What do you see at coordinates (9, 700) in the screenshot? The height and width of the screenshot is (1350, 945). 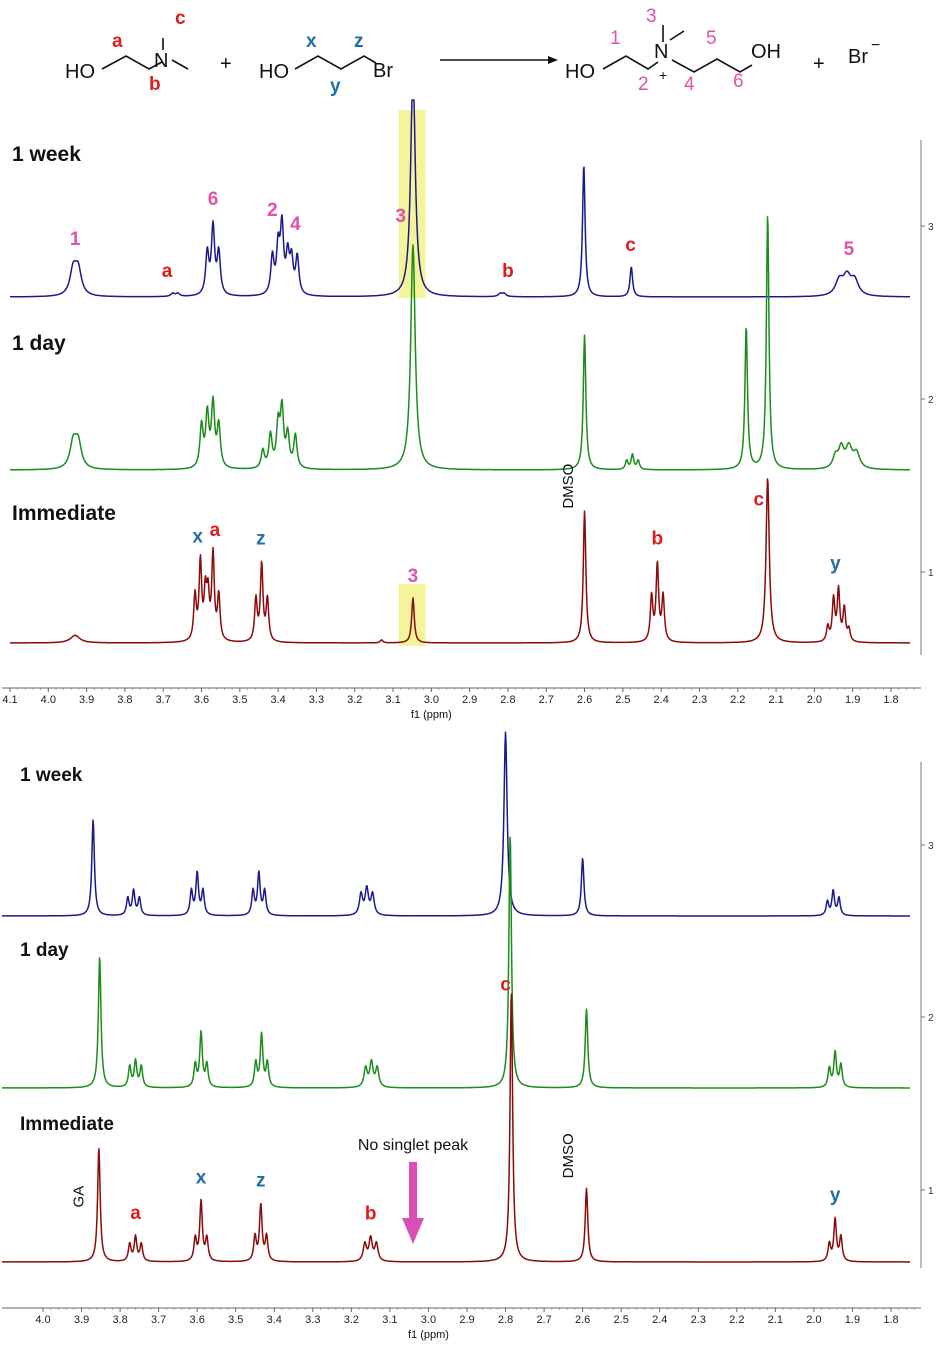 I see `x-tick-label: 4.1` at bounding box center [9, 700].